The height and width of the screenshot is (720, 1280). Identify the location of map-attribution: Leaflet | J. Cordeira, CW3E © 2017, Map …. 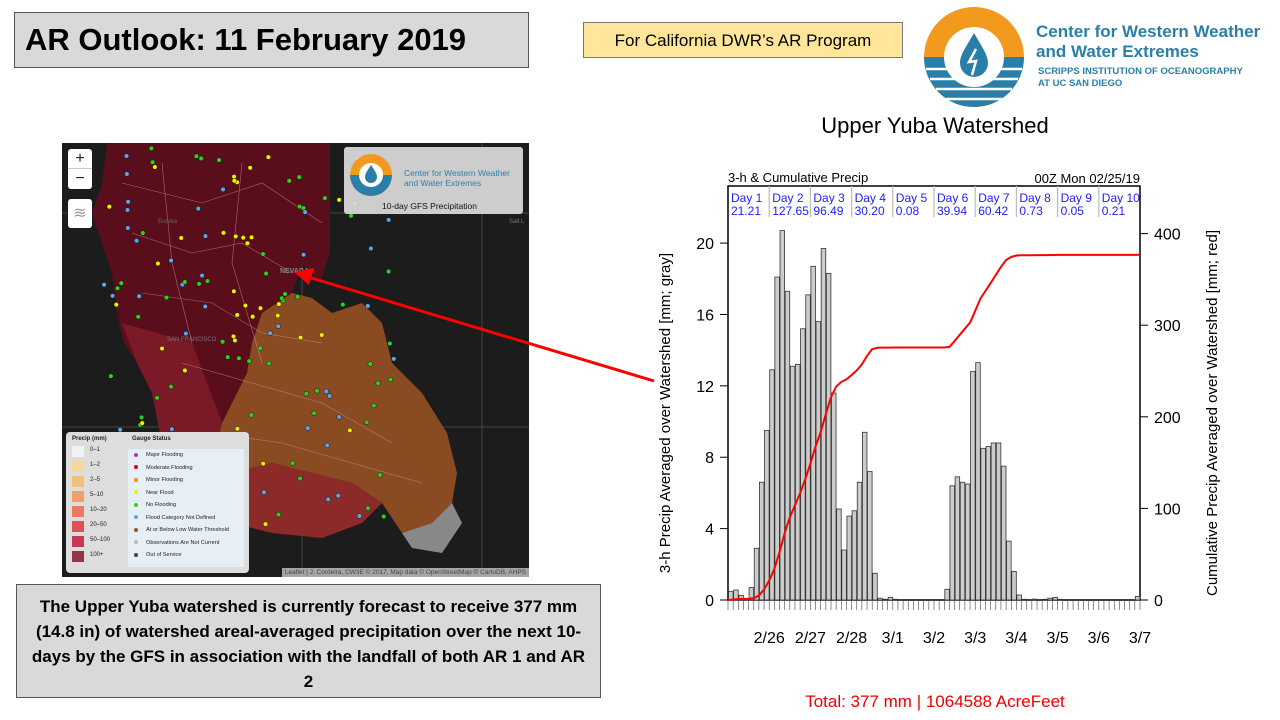
(405, 572).